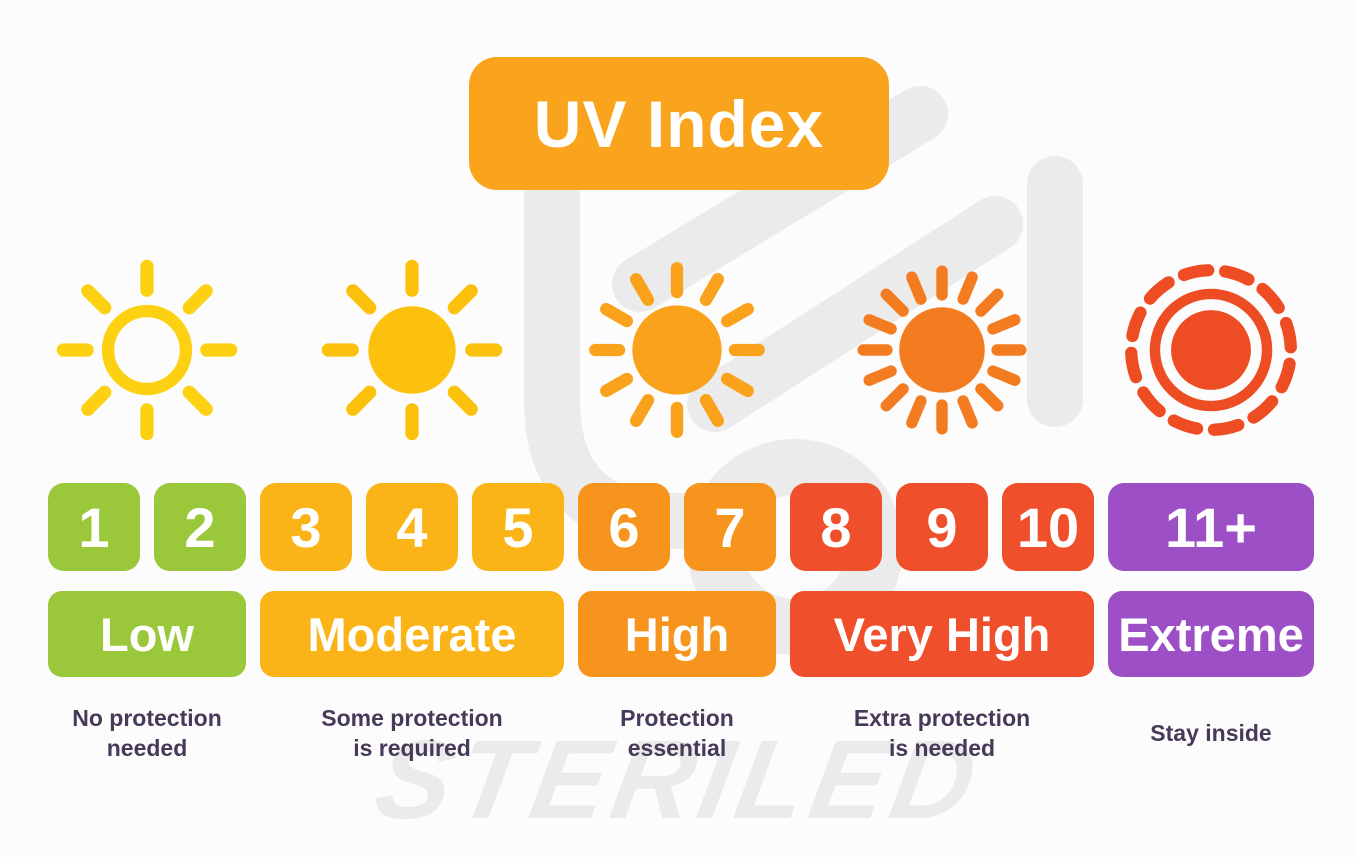 The image size is (1358, 857). Describe the element at coordinates (677, 733) in the screenshot. I see `description-high: Protection essential` at that location.